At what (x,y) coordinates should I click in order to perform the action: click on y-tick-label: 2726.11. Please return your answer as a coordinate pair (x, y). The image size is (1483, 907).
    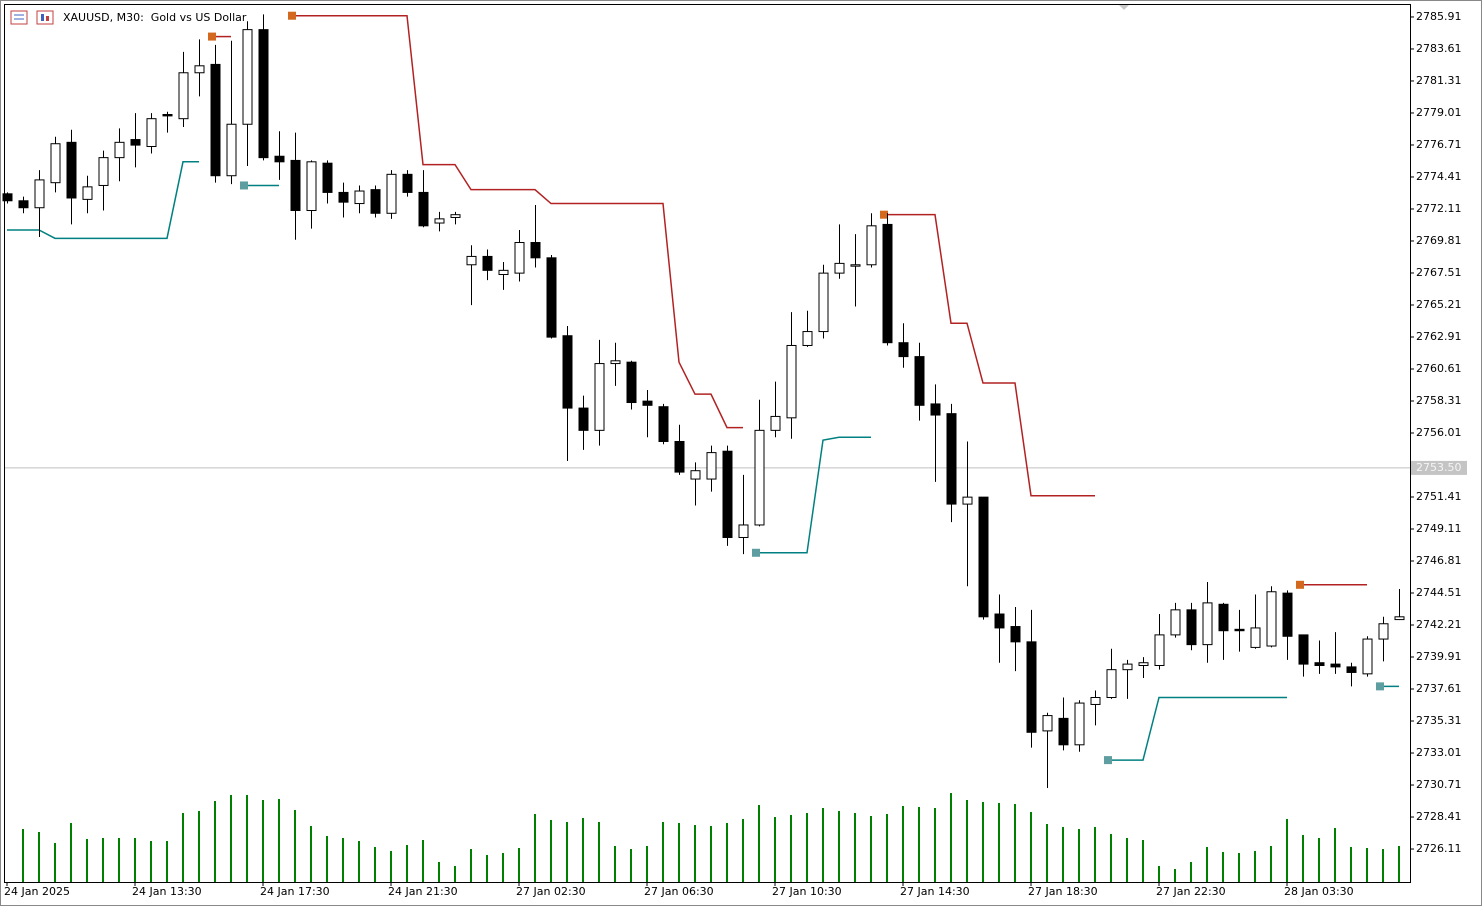
    Looking at the image, I should click on (1439, 848).